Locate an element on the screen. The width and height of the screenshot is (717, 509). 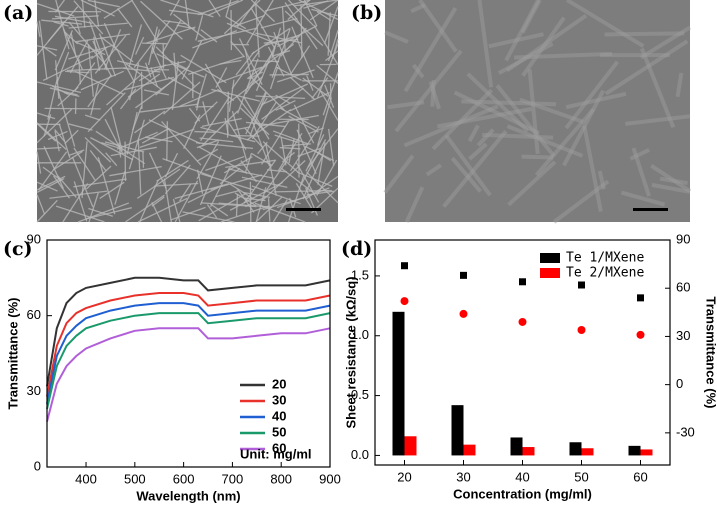
panel-label: (d) is located at coordinates (356, 249).